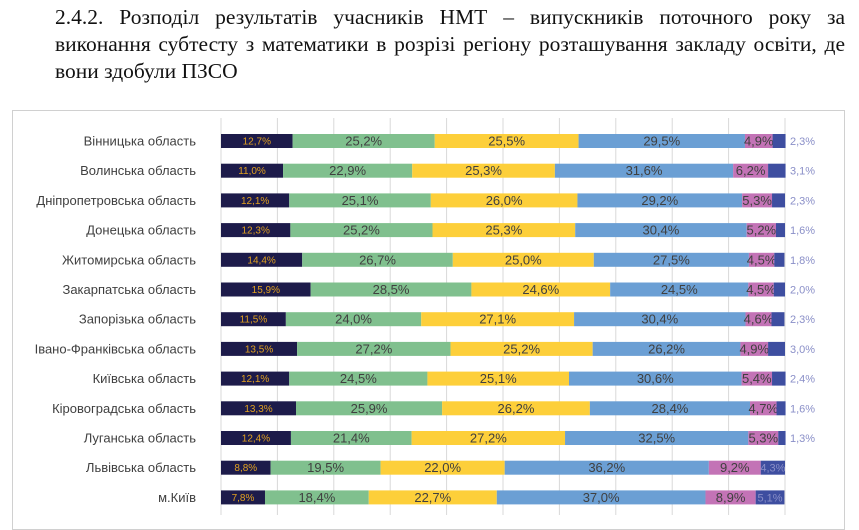  I want to click on data-label: 12,7%, so click(257, 142).